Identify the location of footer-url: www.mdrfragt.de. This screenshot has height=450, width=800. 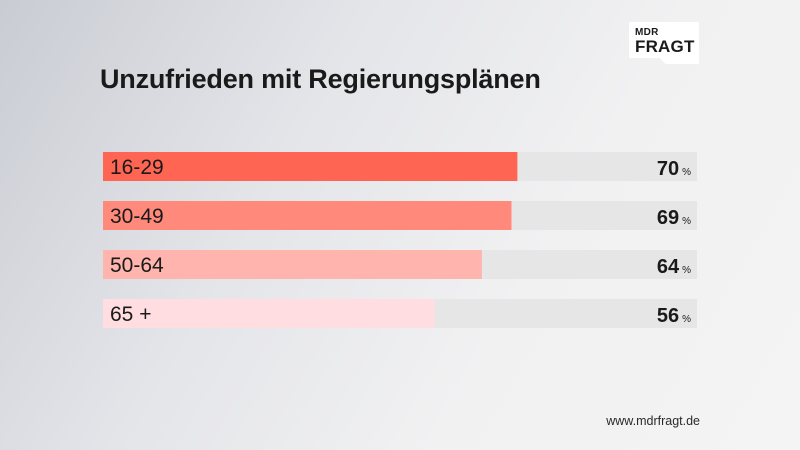
(653, 421).